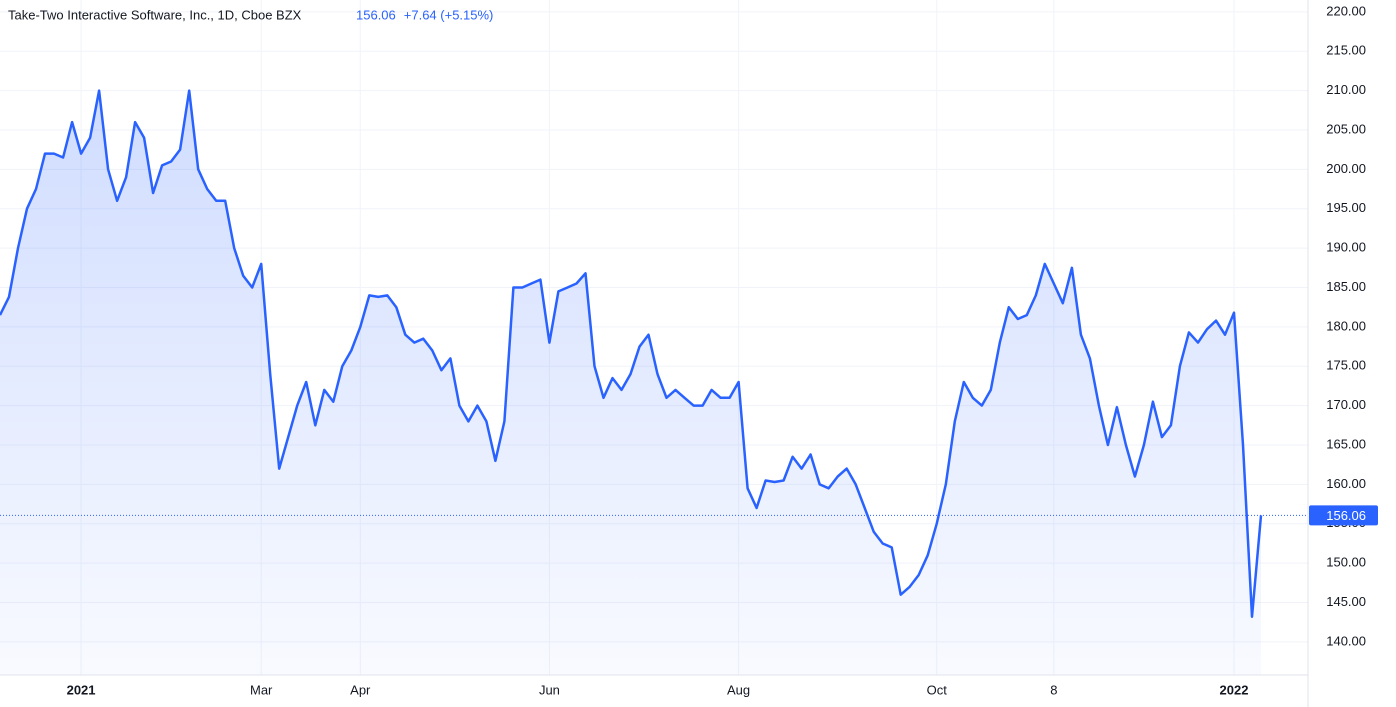 The width and height of the screenshot is (1396, 707). I want to click on y-tick-label: 180.00, so click(1346, 325).